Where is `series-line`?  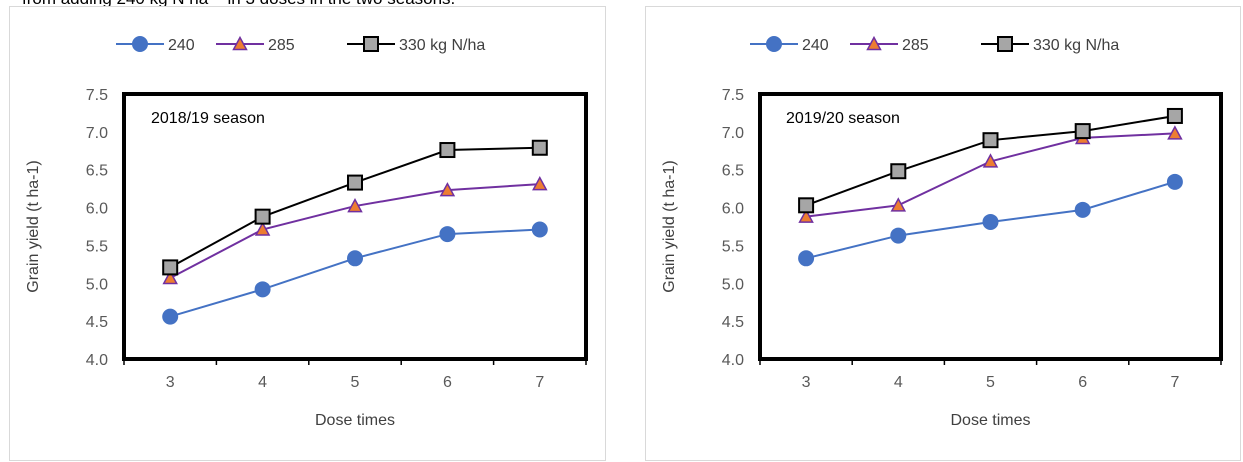 series-line is located at coordinates (354, 273).